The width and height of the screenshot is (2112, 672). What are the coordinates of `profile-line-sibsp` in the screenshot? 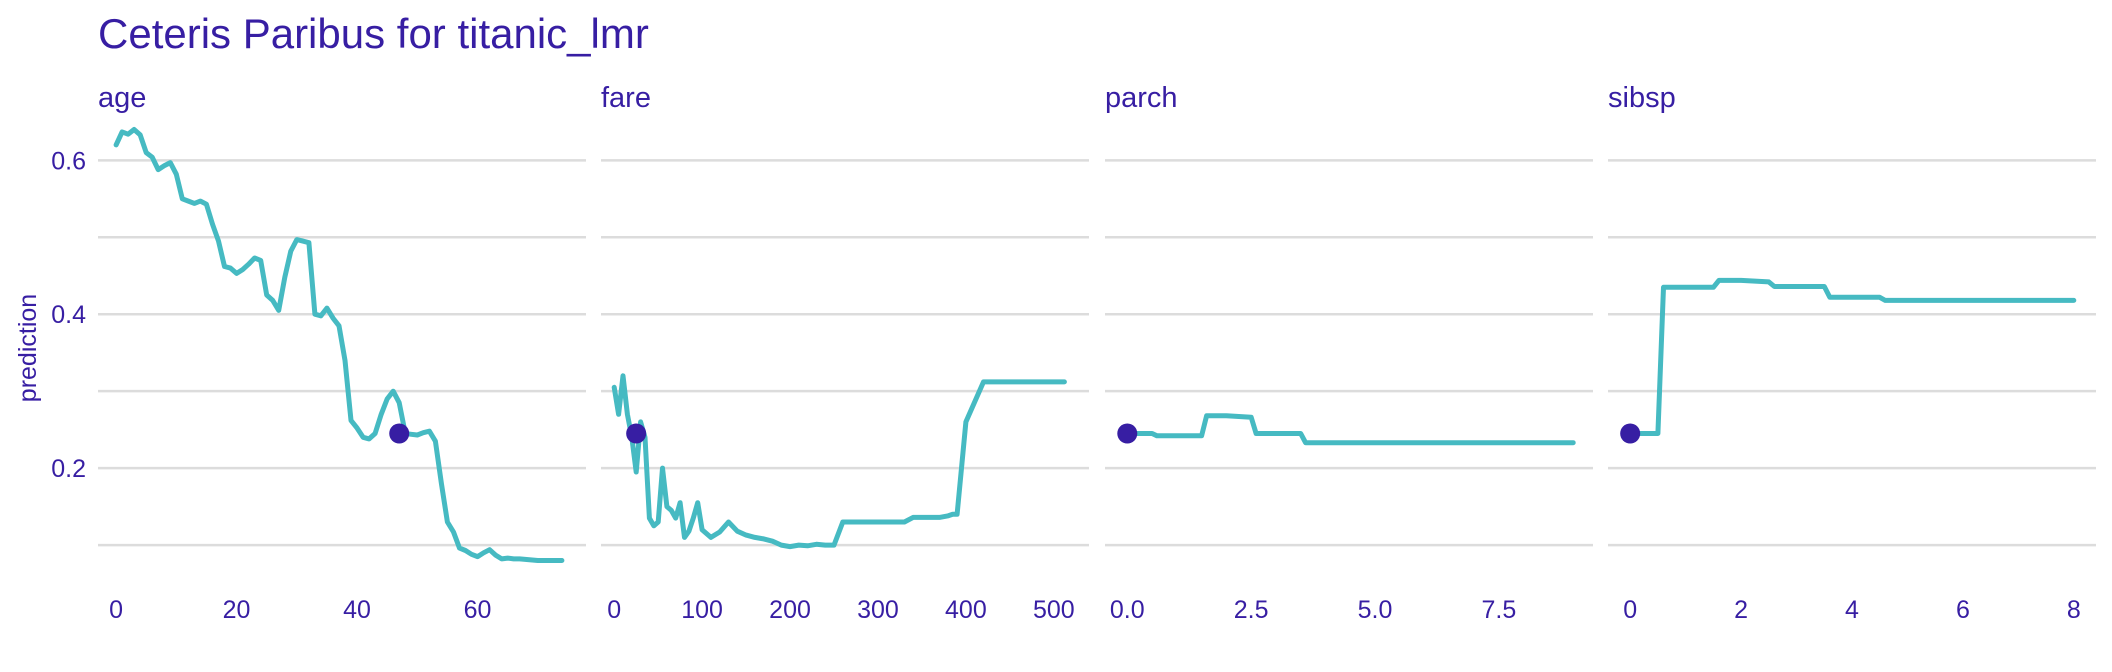 It's located at (1852, 356).